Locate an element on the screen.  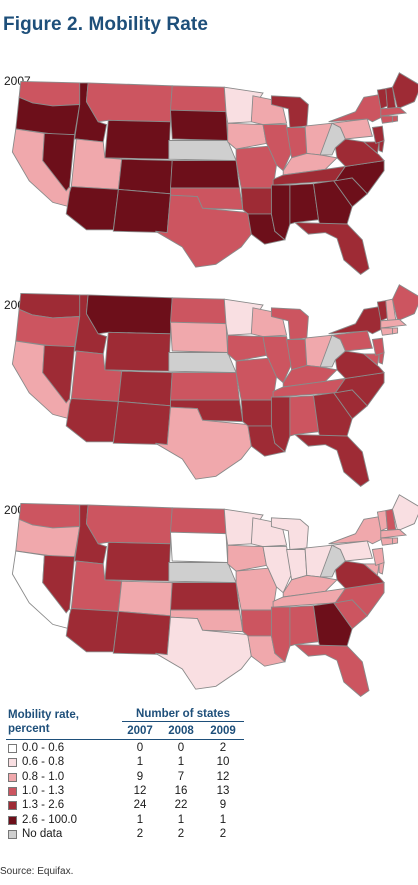
state-ne-2007 is located at coordinates (202, 151).